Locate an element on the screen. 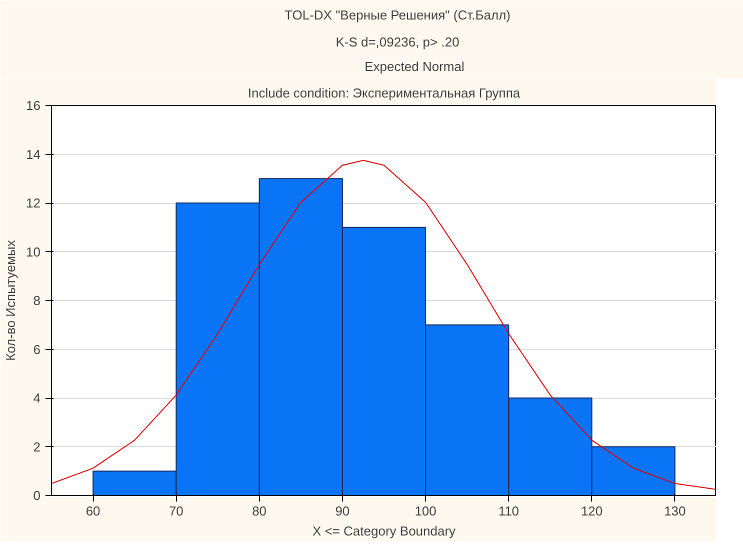 This screenshot has height=557, width=743. x-tick-label: 100 is located at coordinates (425, 511).